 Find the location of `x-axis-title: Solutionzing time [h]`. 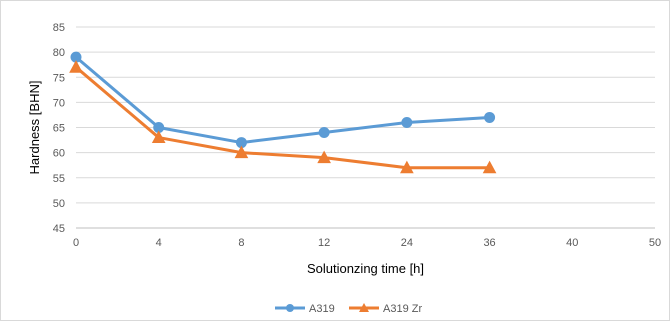

x-axis-title: Solutionzing time [h] is located at coordinates (365, 268).